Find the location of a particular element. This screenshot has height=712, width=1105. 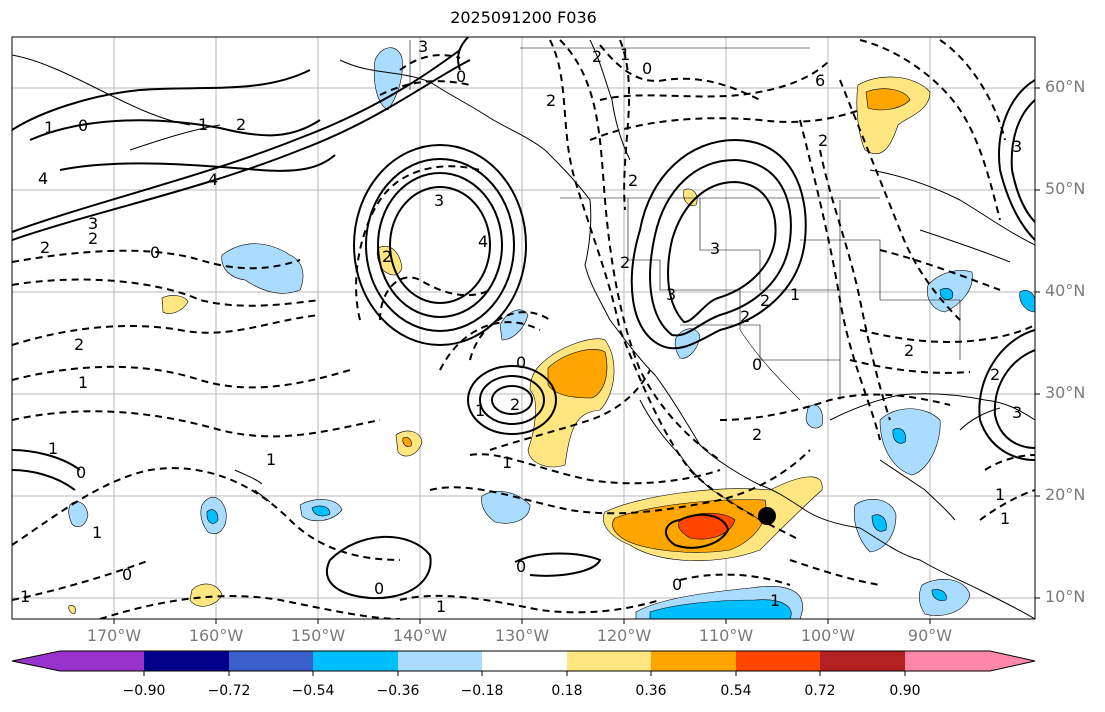

contour-label: 6 is located at coordinates (820, 80).